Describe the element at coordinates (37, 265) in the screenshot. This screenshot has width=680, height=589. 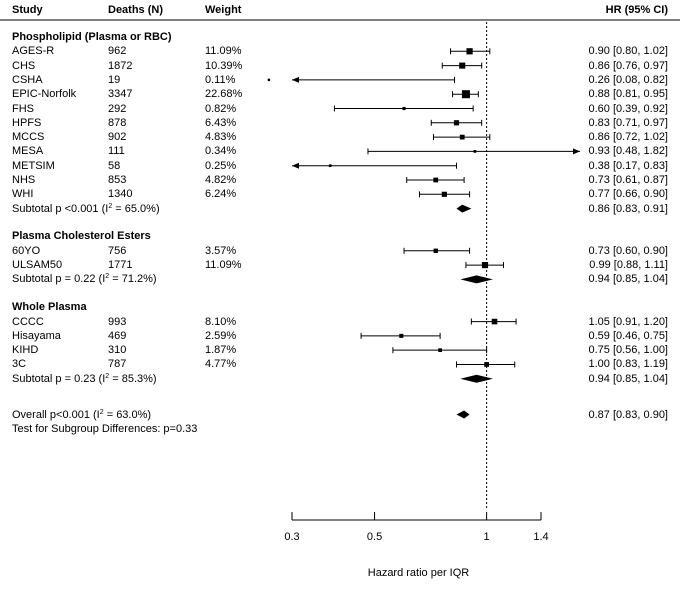
I see `study-label: ULSAM50` at that location.